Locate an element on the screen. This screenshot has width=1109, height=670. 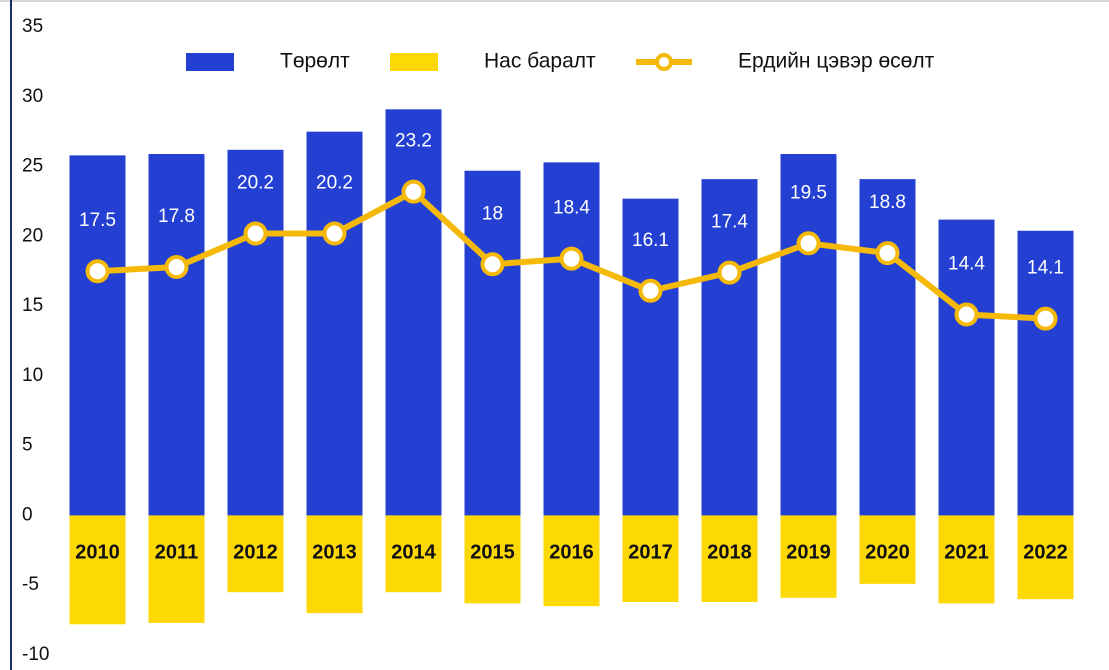
y-tick-label: 25 is located at coordinates (32, 166).